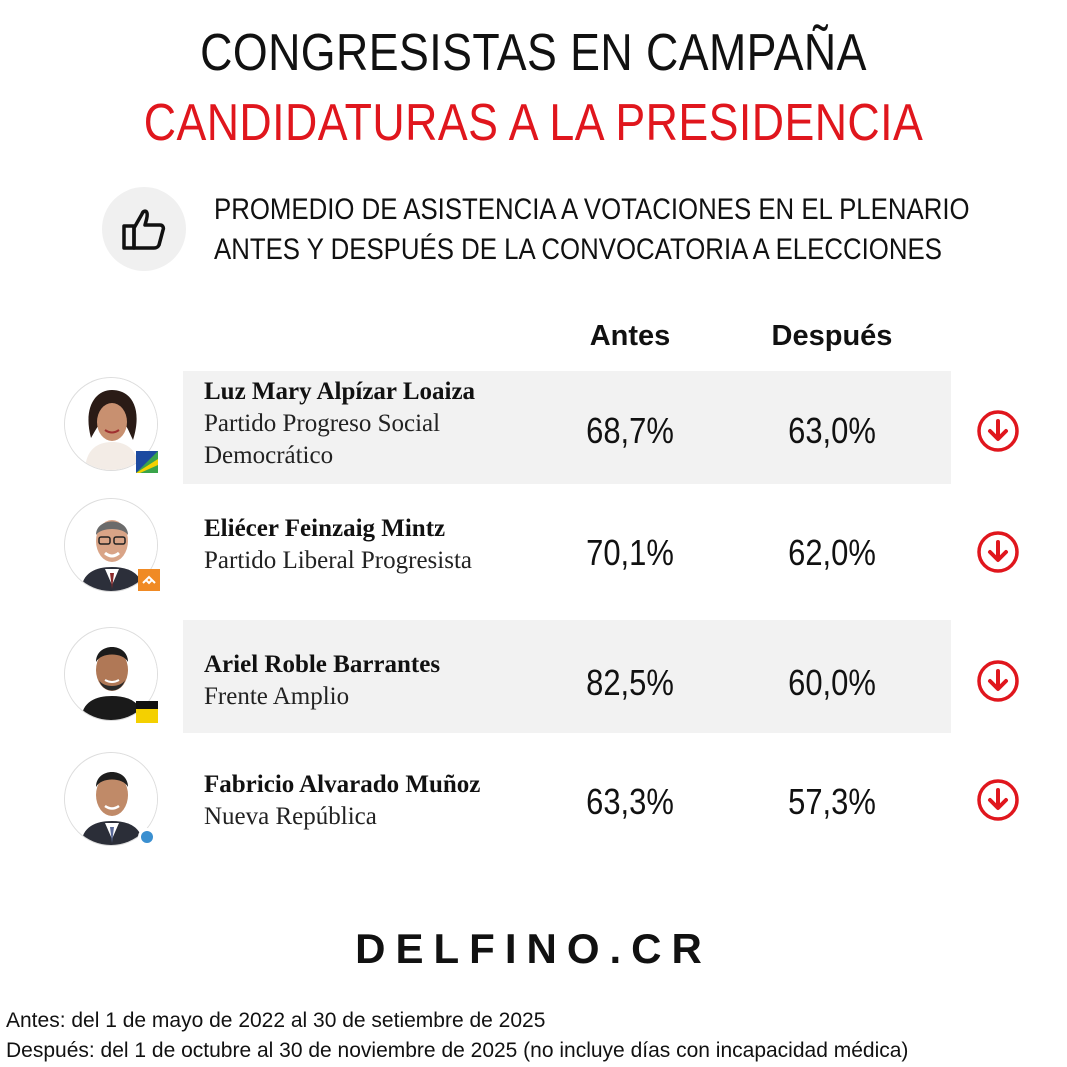  What do you see at coordinates (277, 696) in the screenshot?
I see `candidate-party: Frente Amplio` at bounding box center [277, 696].